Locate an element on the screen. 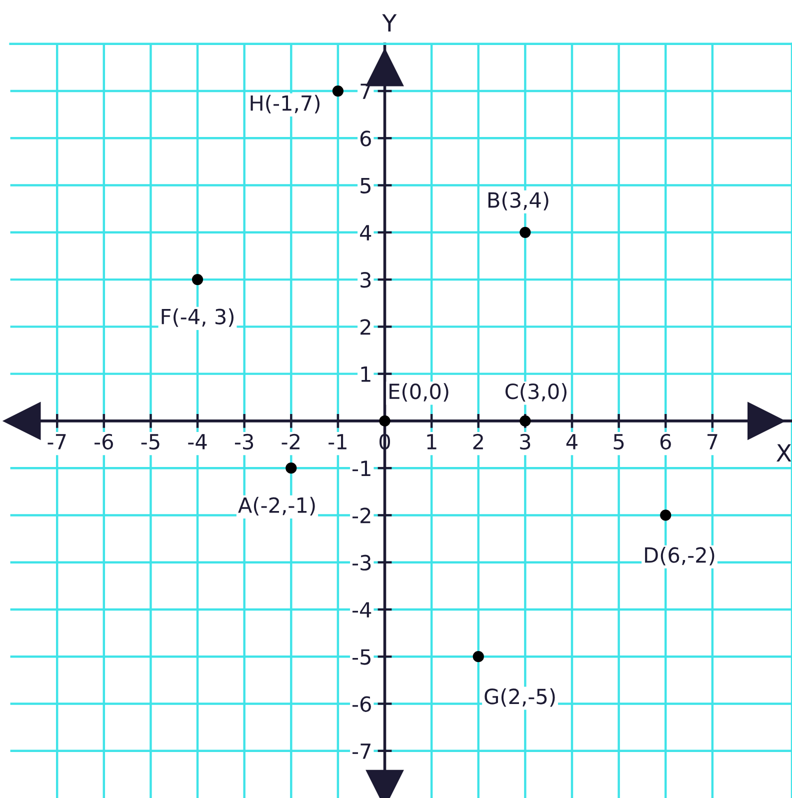 The width and height of the screenshot is (792, 798). y-tick-label: -4 is located at coordinates (362, 610).